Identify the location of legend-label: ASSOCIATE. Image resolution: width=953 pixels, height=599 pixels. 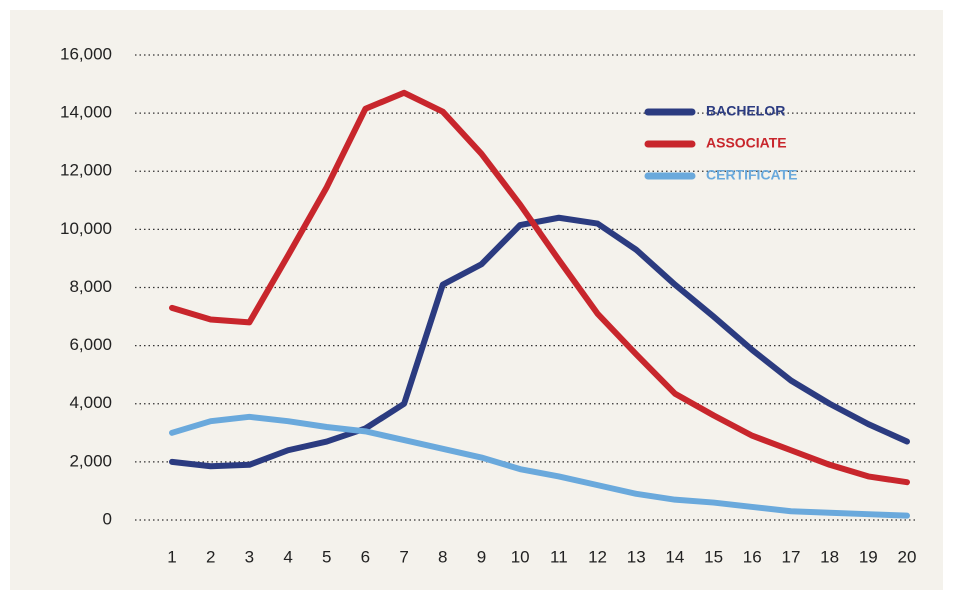
(746, 143).